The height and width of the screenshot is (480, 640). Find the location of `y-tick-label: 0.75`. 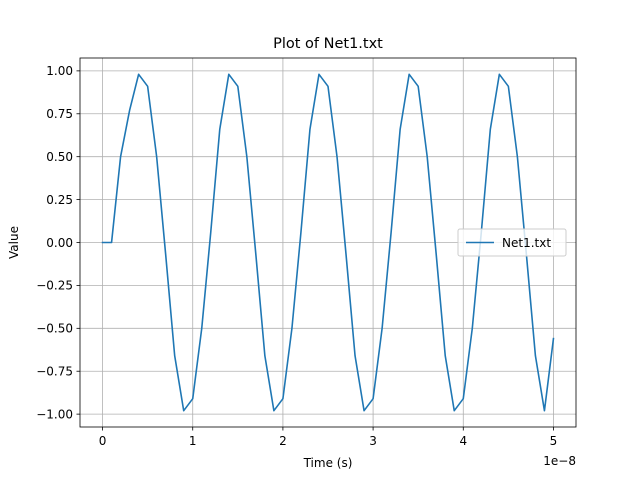

y-tick-label: 0.75 is located at coordinates (59, 114).